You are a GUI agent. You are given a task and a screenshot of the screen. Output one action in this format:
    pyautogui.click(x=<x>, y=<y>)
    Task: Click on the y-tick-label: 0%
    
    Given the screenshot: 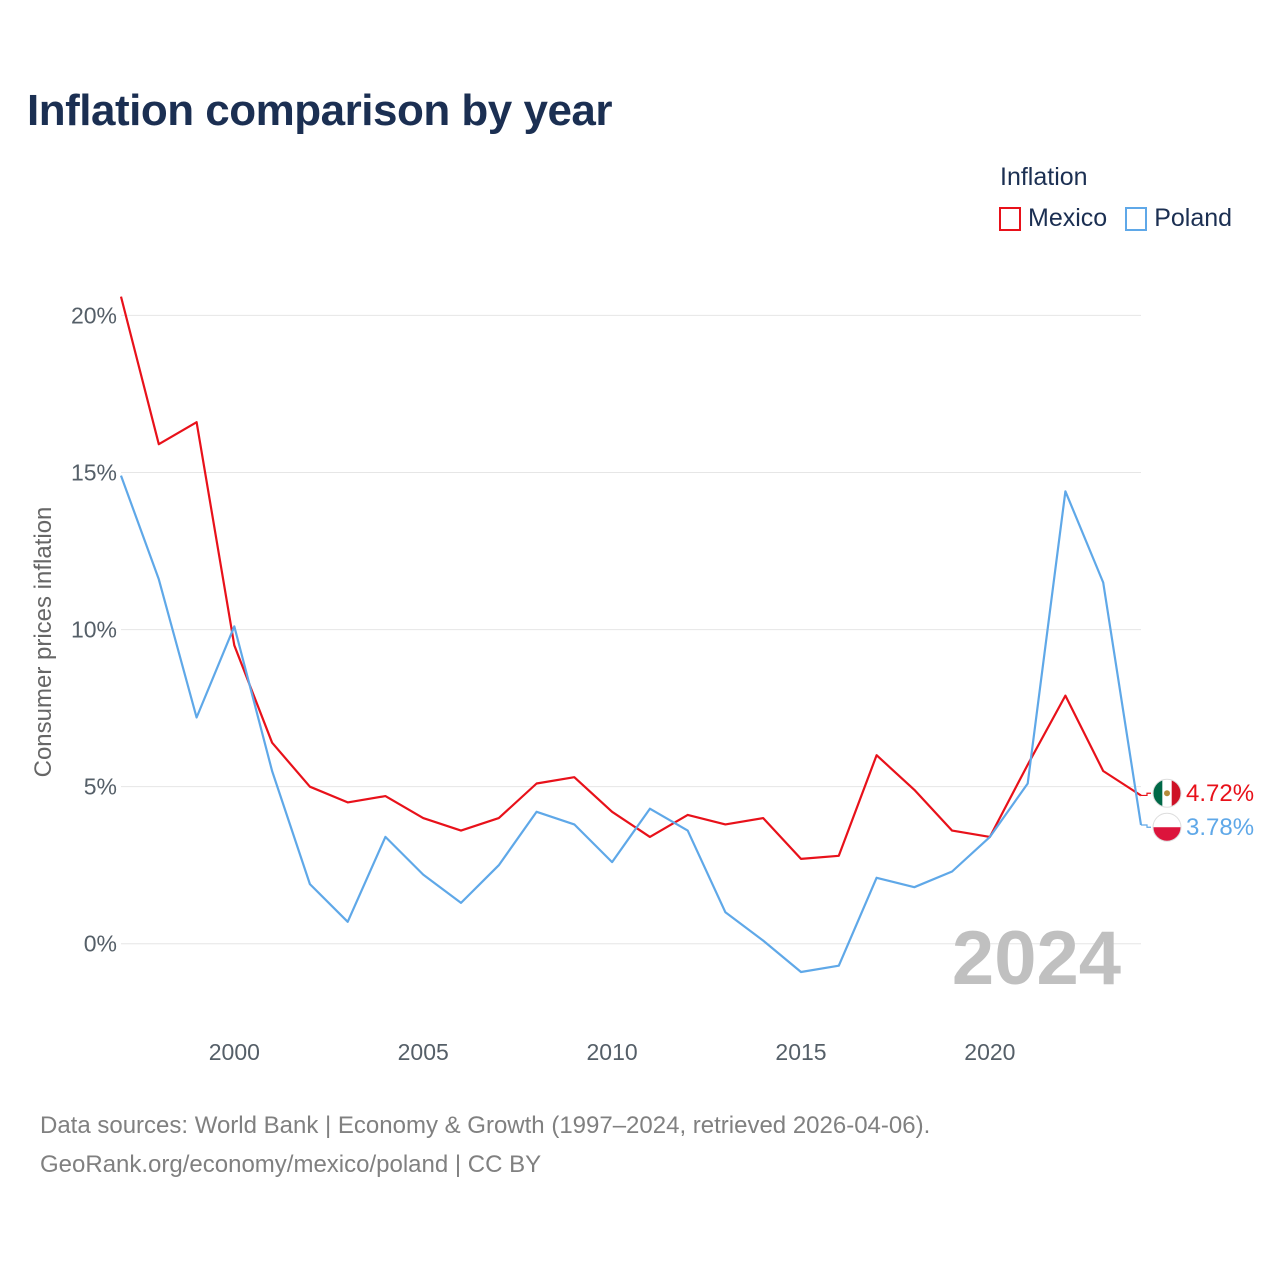 What is the action you would take?
    pyautogui.click(x=100, y=944)
    